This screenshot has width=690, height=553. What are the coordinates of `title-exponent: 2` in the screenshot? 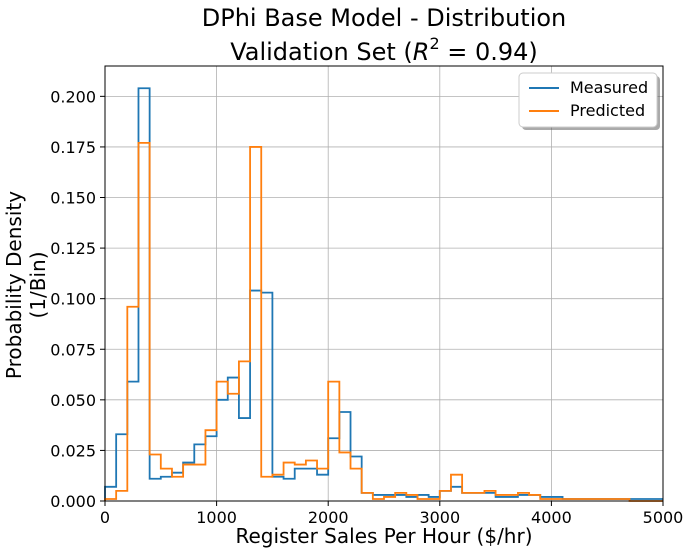 It's located at (434, 43).